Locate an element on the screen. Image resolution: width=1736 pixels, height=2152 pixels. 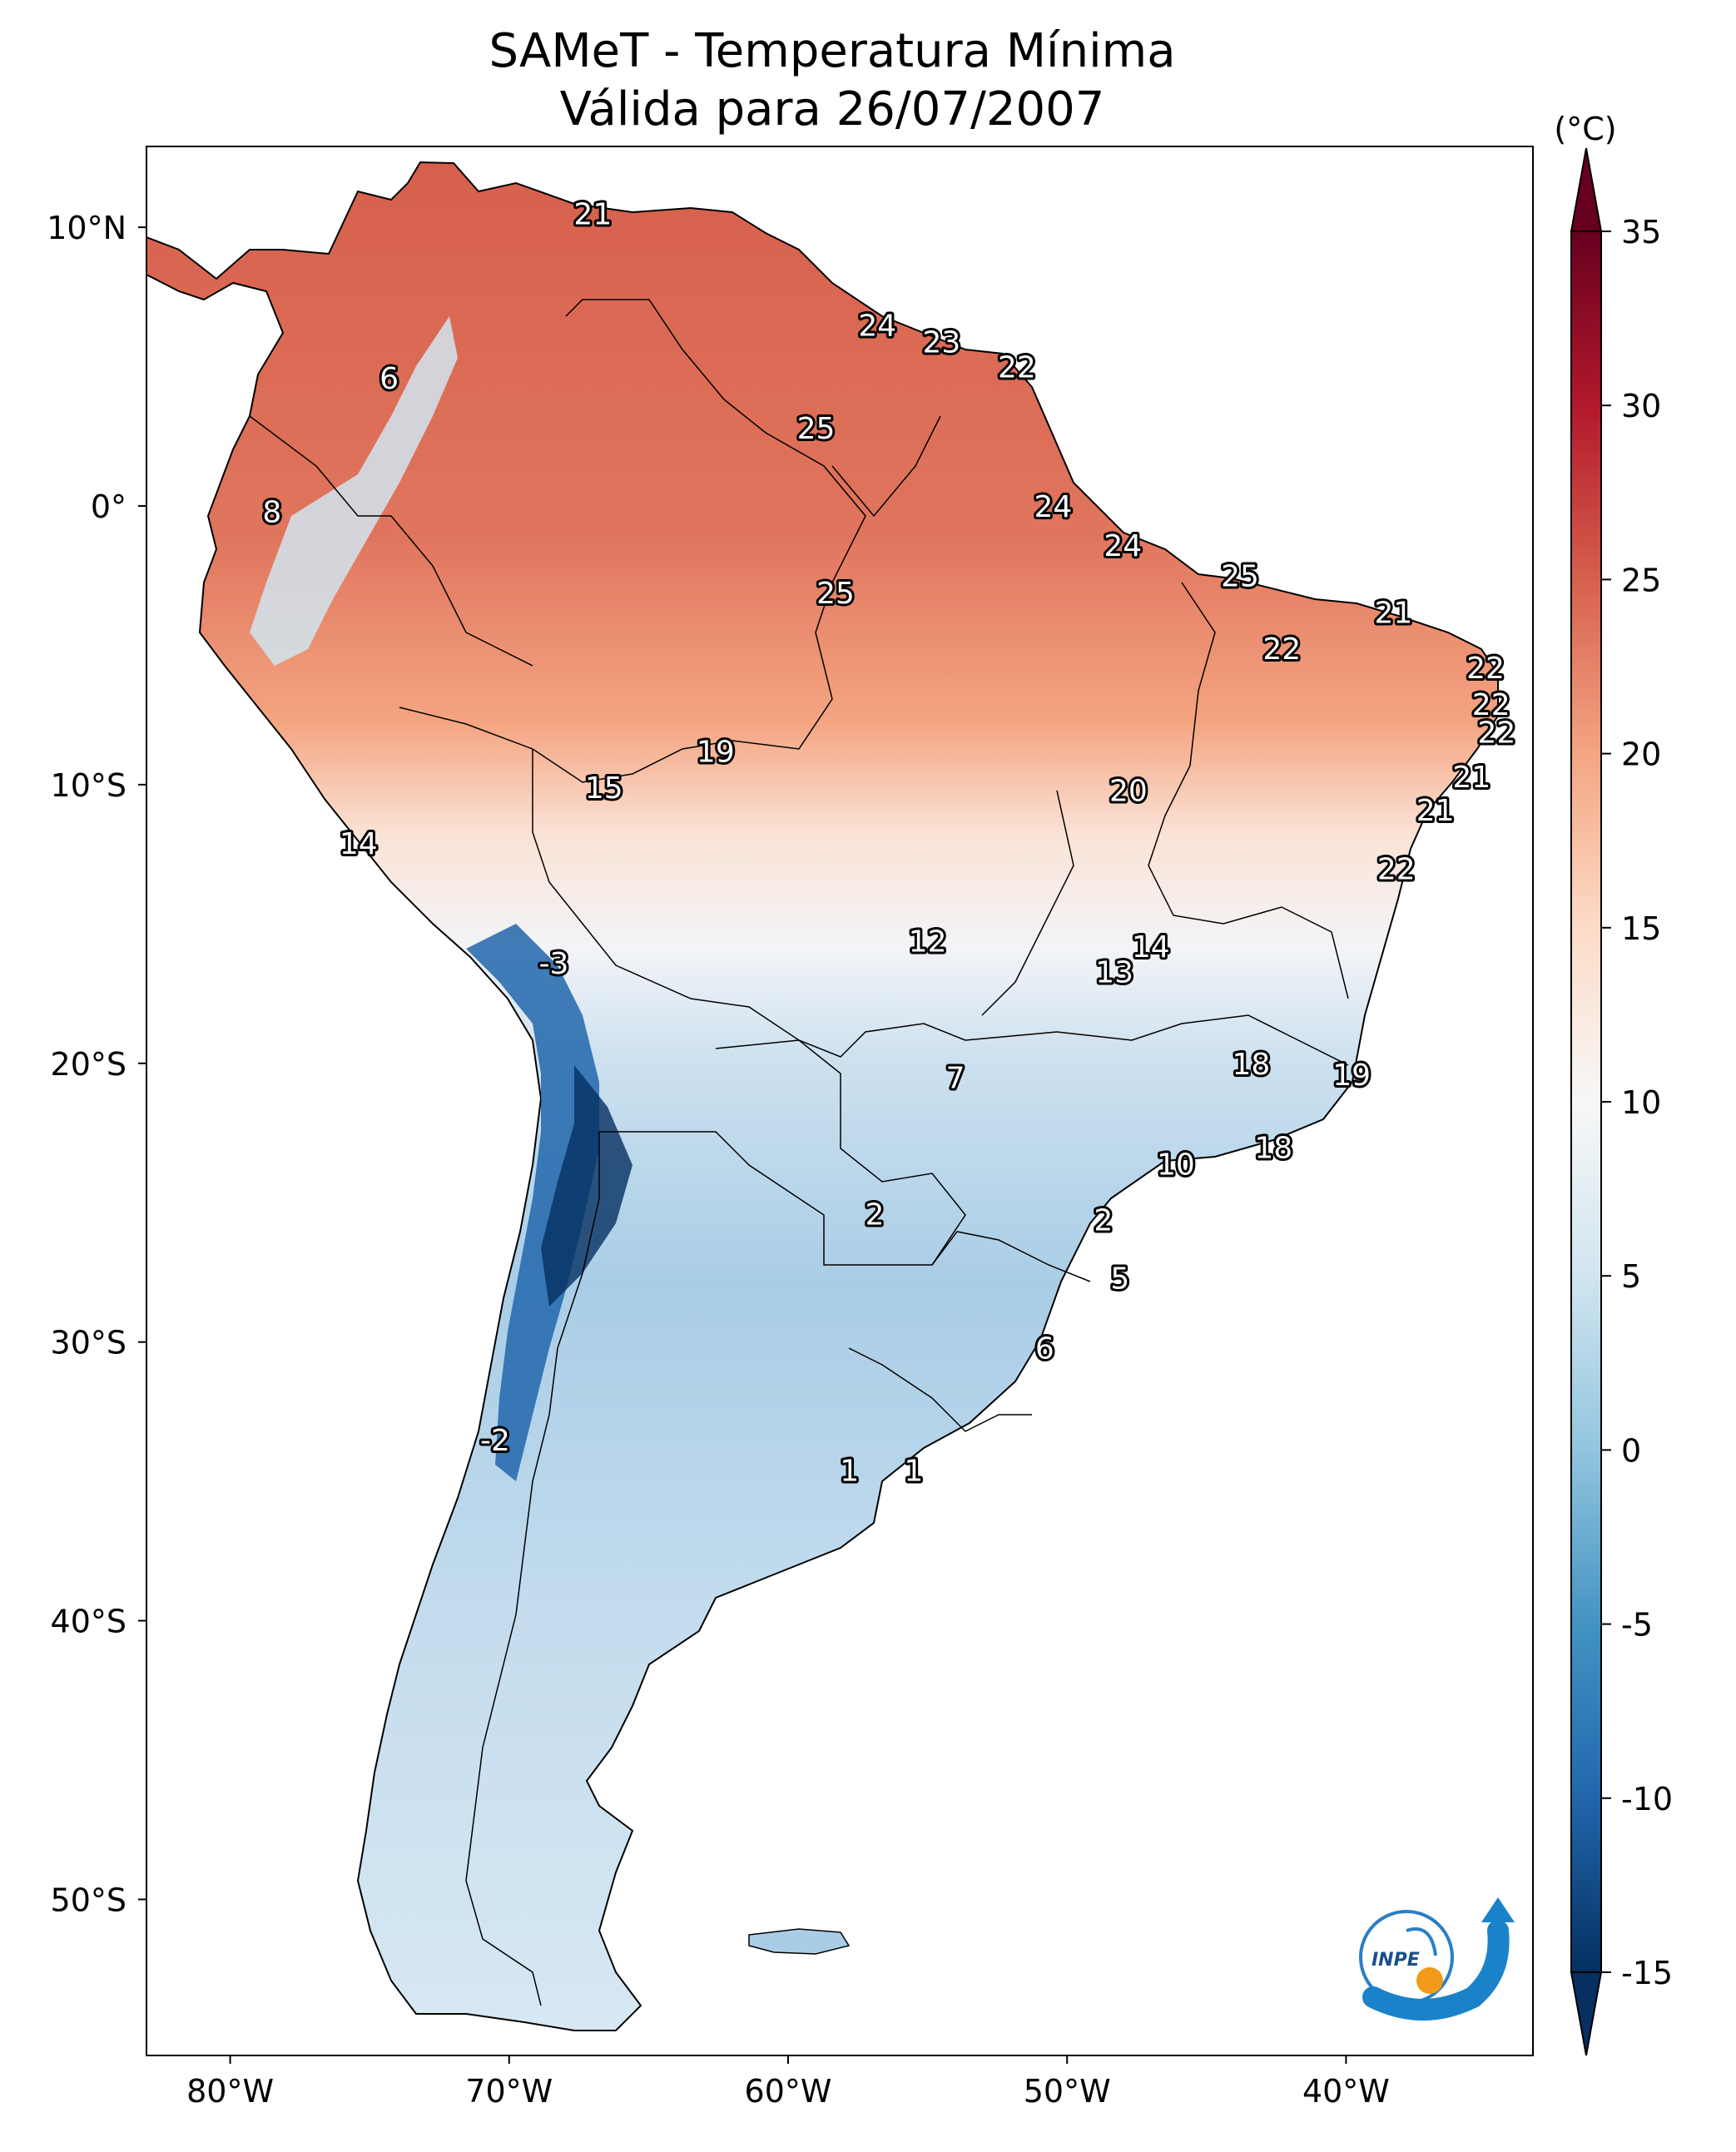
colorbar-min-arrow is located at coordinates (1586, 2013).